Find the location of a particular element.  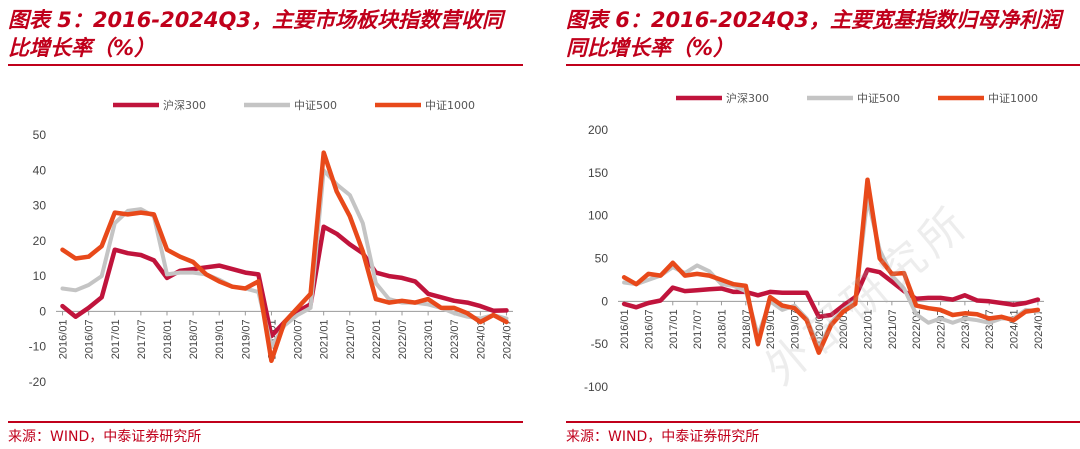

x-tick-label: 2023/01 is located at coordinates (429, 339).